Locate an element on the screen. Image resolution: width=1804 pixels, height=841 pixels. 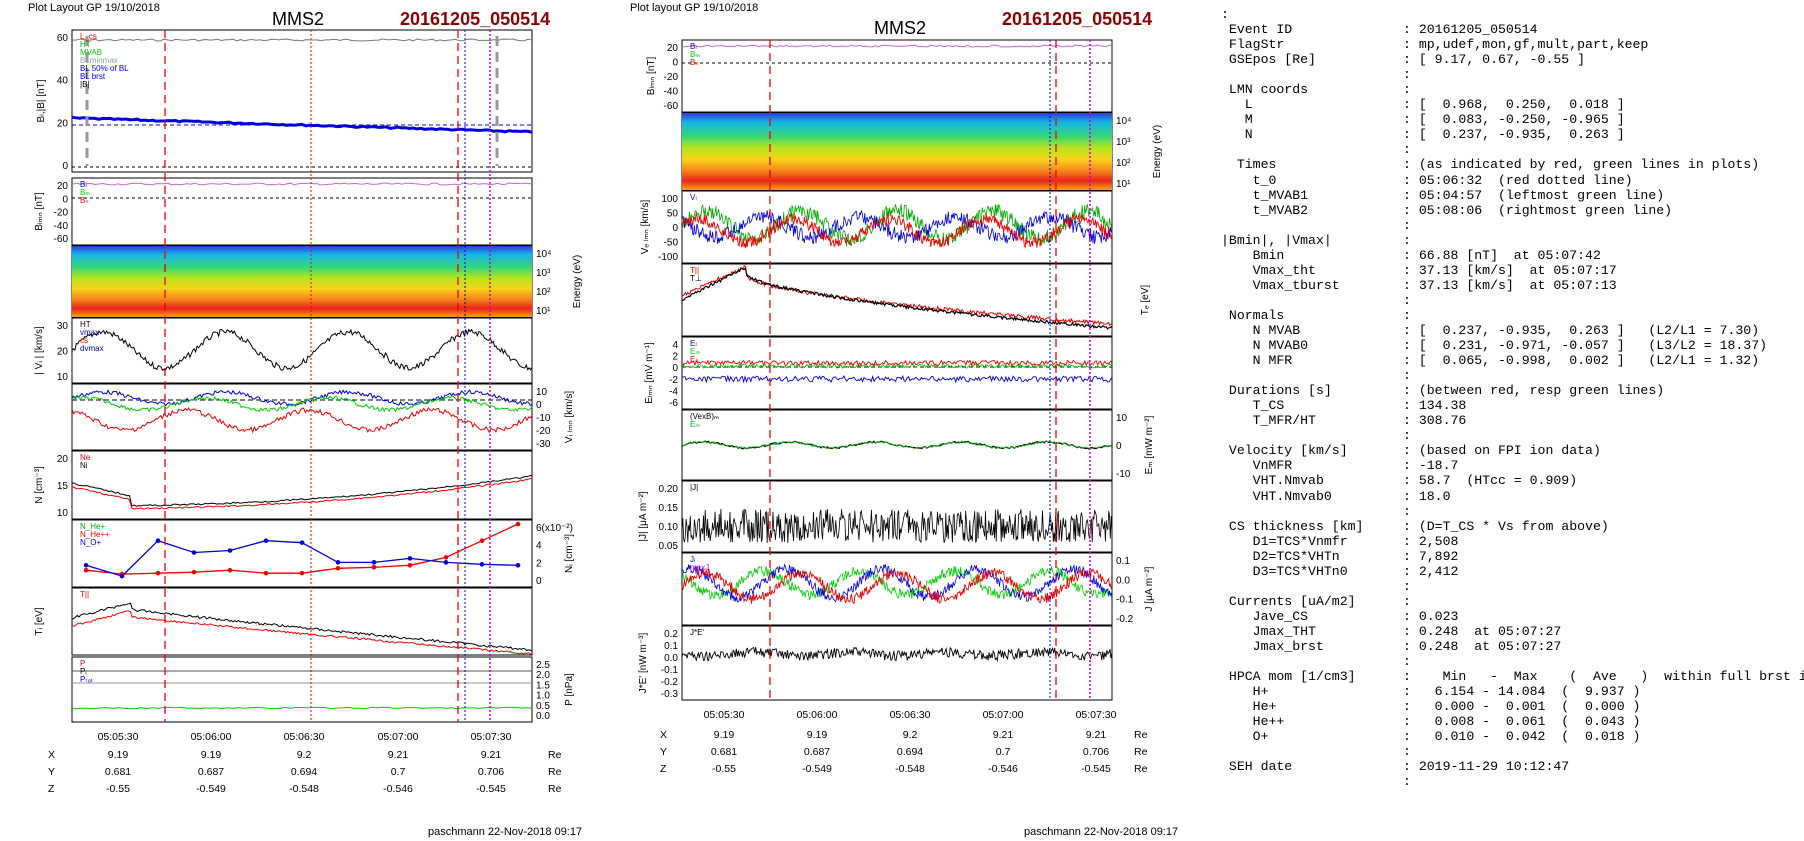
info-line: He+ : 0.000 - 0.001 ( 0.000 ) is located at coordinates (1431, 707).